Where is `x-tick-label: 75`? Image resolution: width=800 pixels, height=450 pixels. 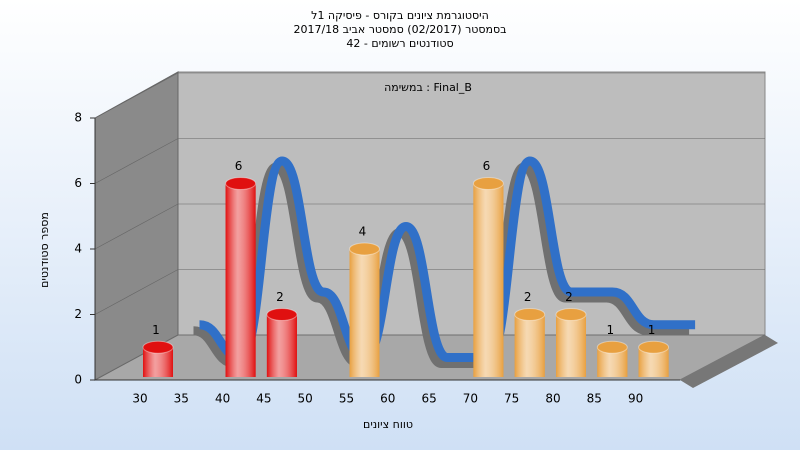 x-tick-label: 75 is located at coordinates (511, 399).